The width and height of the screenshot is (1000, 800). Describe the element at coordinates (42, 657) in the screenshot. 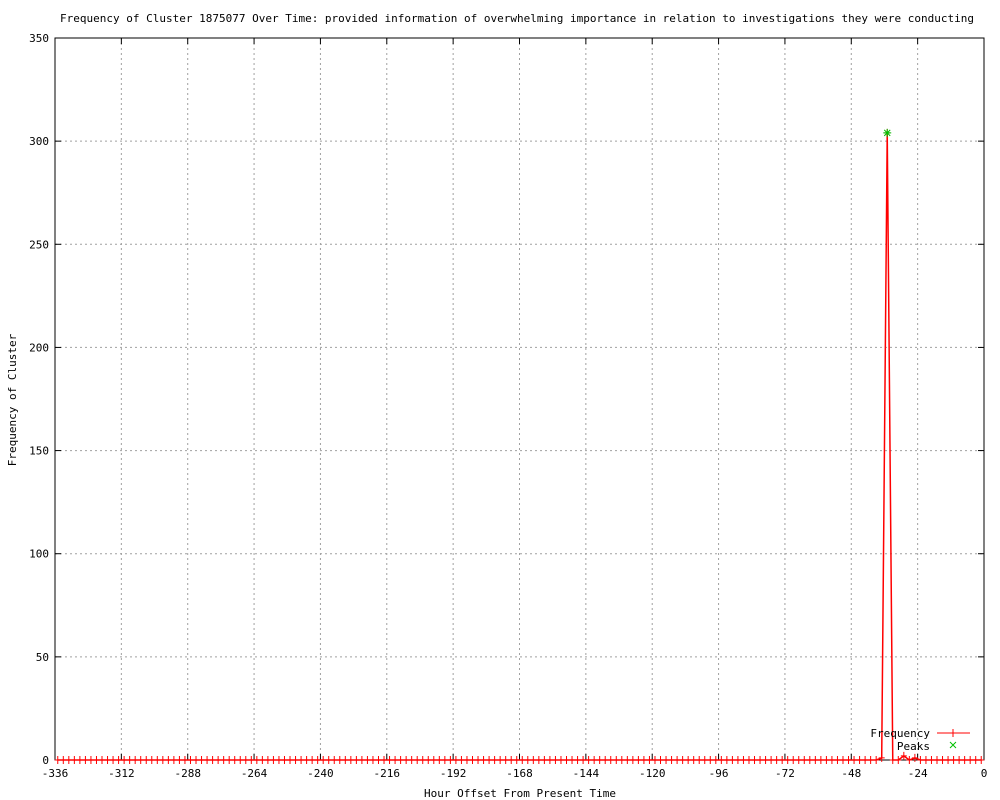

I see `y-tick-label: 50` at that location.